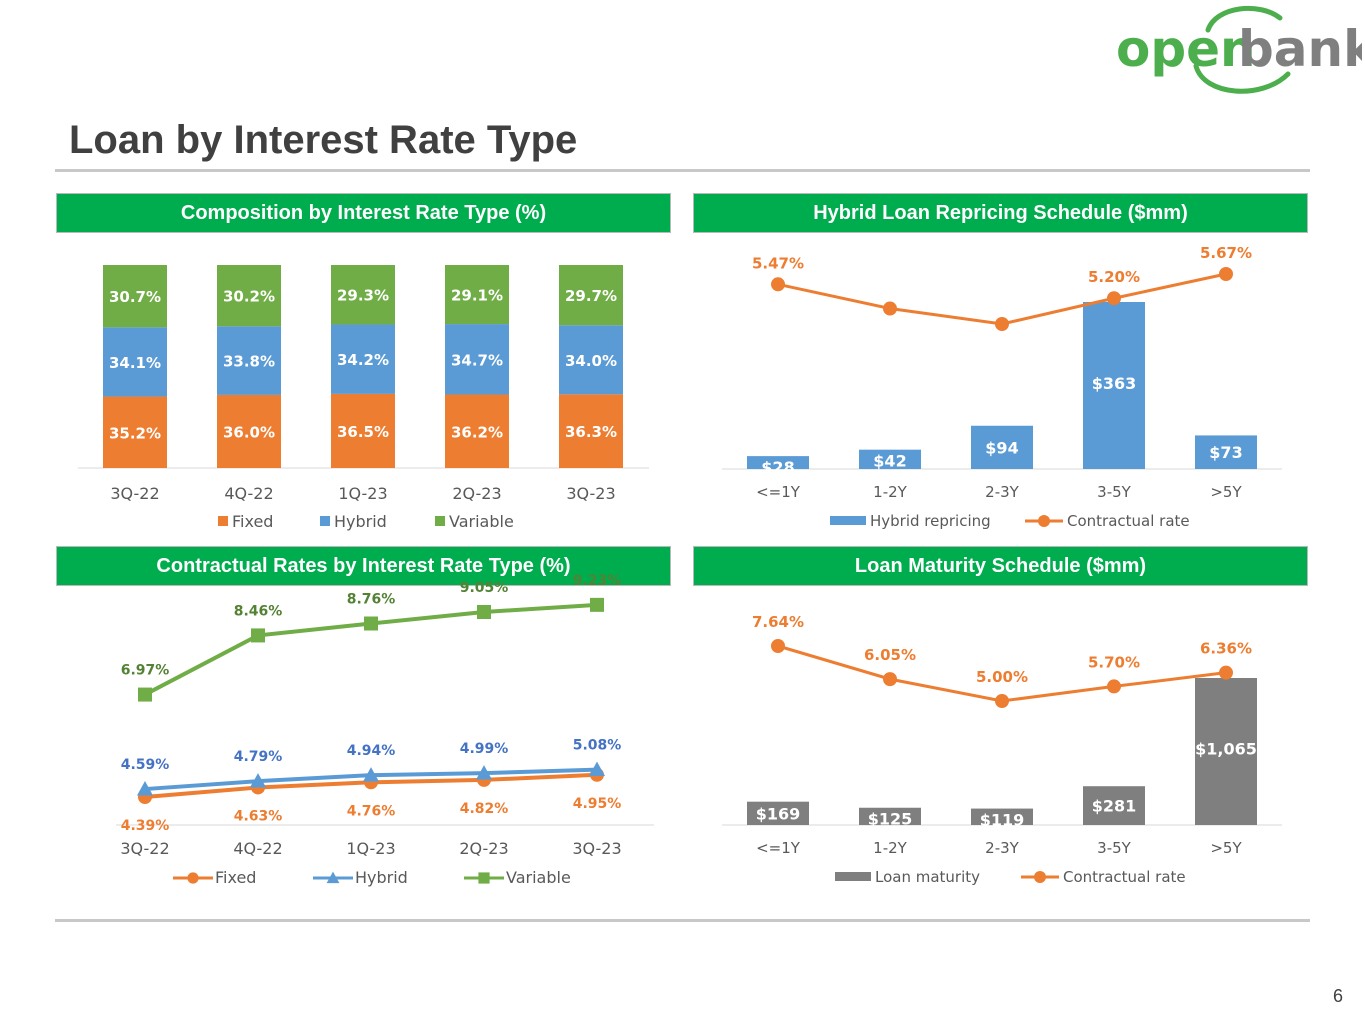 Image resolution: width=1365 pixels, height=1024 pixels. Describe the element at coordinates (483, 848) in the screenshot. I see `tick-label: 2Q-23` at that location.